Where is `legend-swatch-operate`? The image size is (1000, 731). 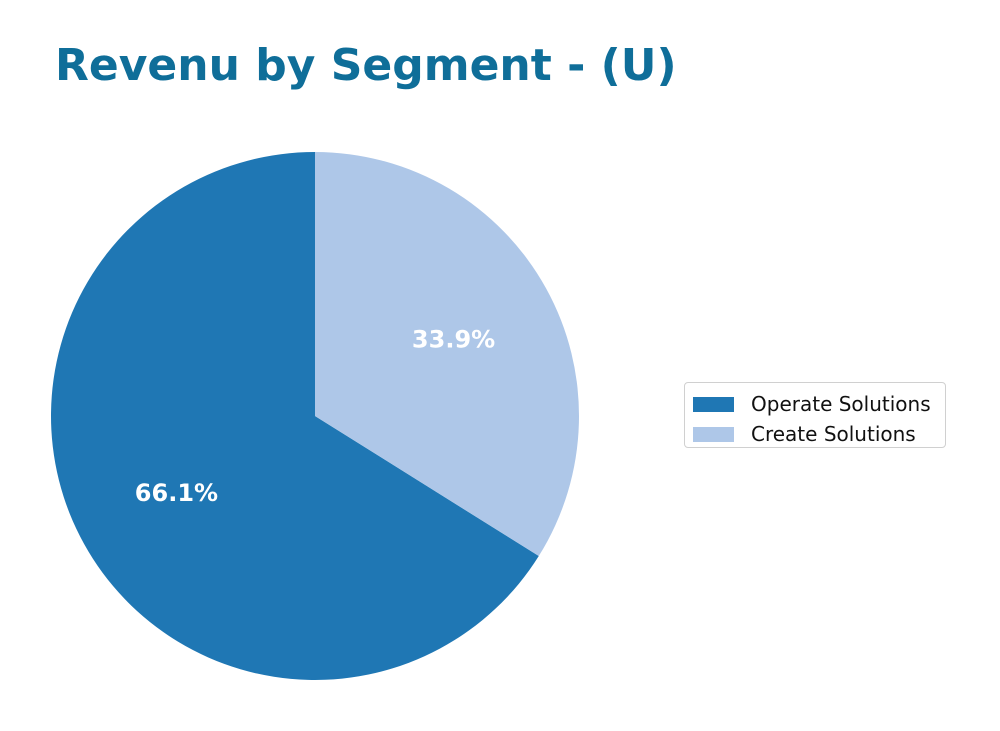 legend-swatch-operate is located at coordinates (713, 404).